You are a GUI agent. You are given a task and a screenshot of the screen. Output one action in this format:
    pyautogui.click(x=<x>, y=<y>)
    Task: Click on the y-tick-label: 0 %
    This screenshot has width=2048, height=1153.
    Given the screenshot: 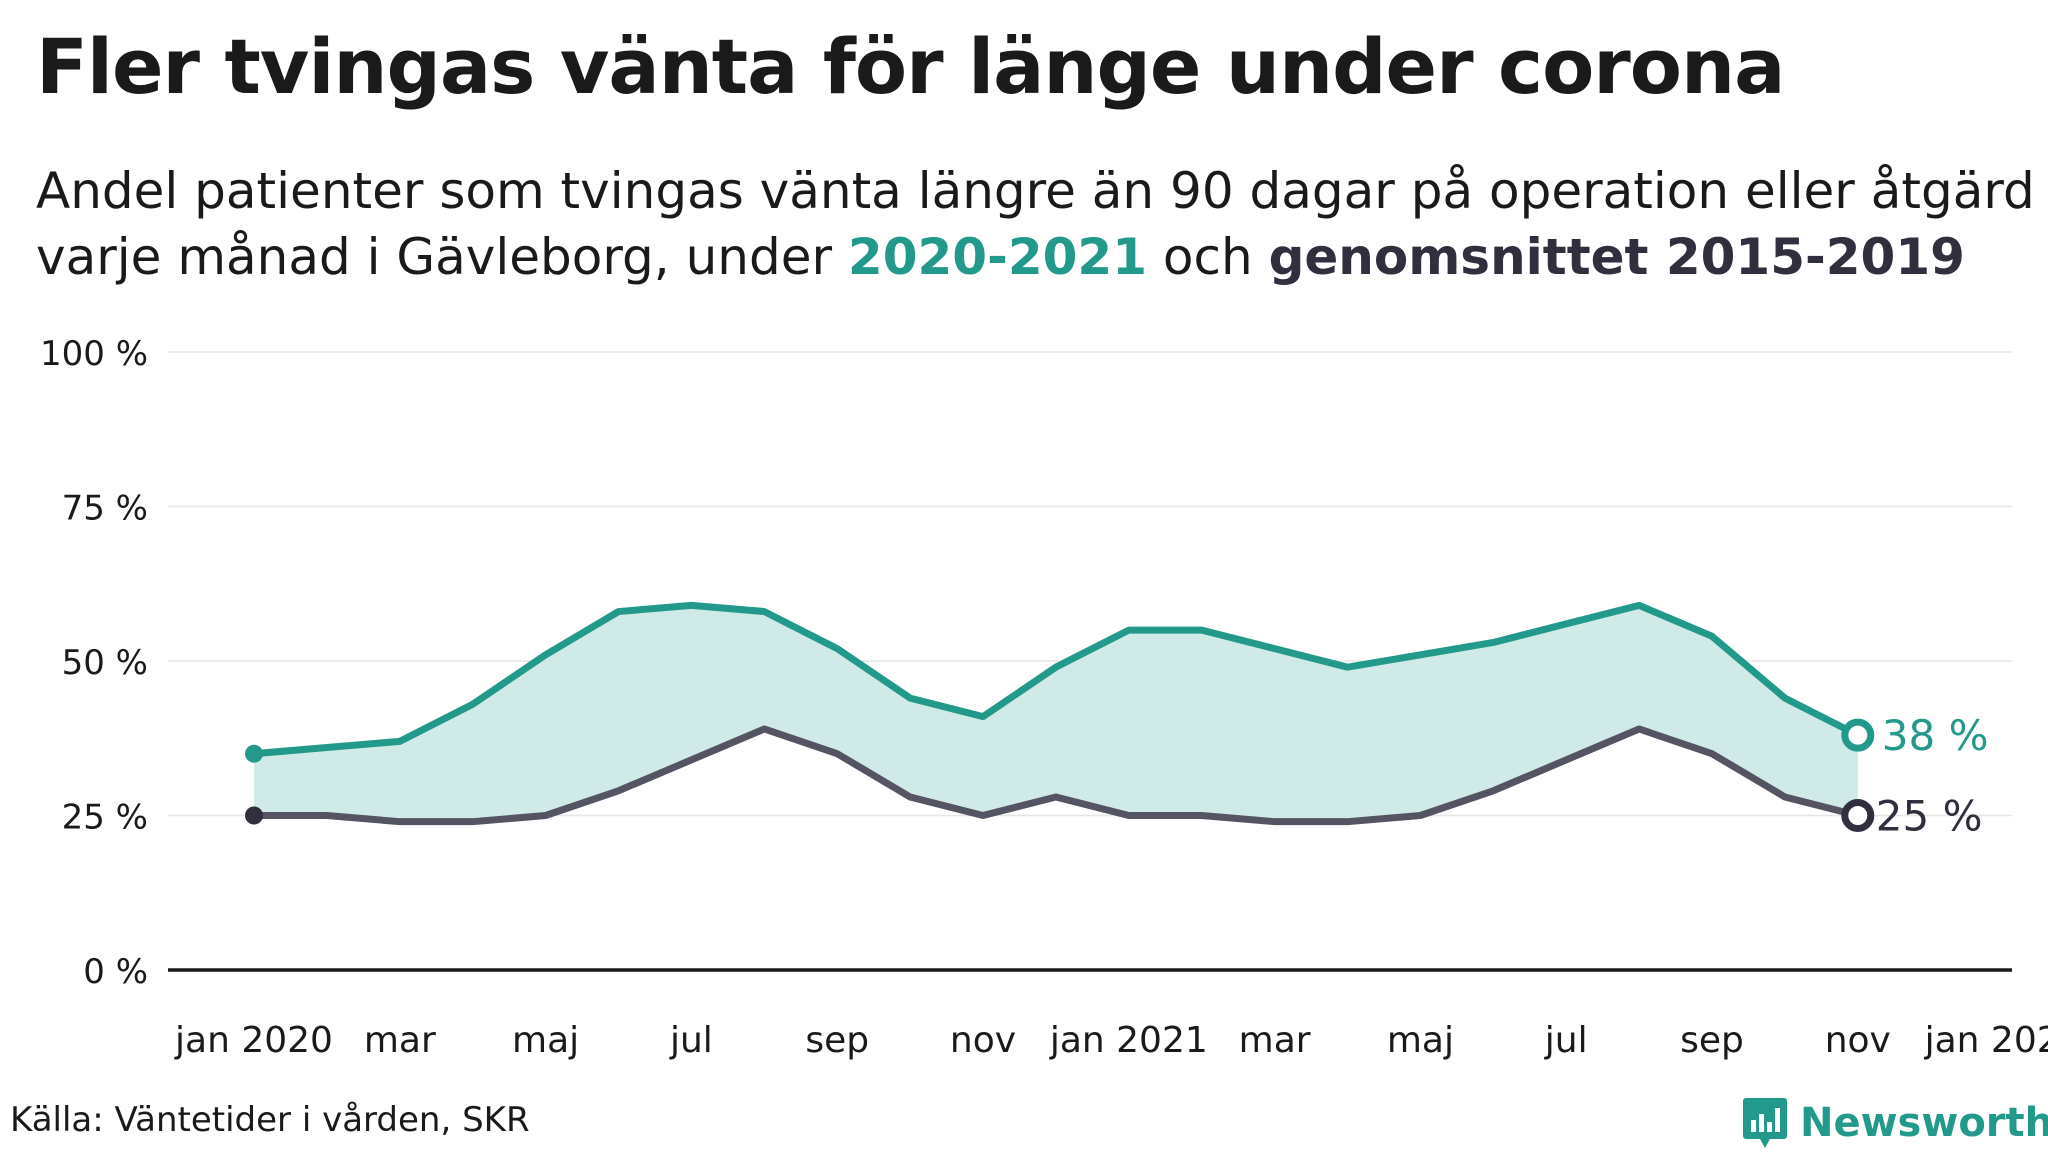 What is the action you would take?
    pyautogui.click(x=115, y=972)
    